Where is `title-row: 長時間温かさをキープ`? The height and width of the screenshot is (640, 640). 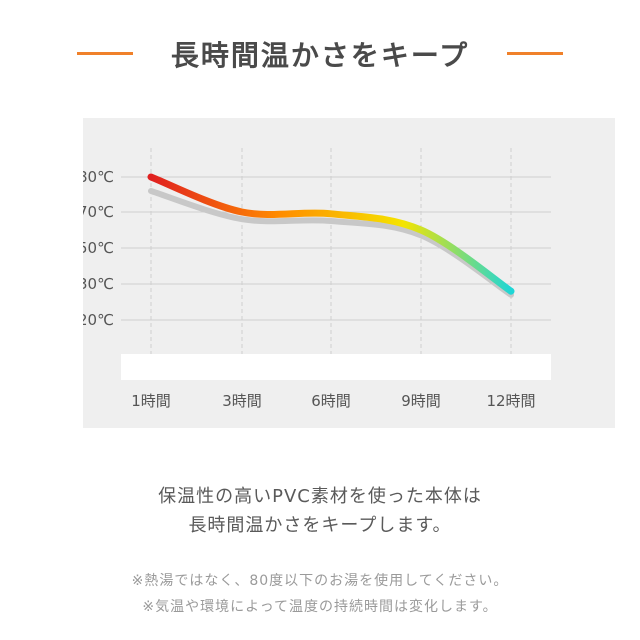
title-row: 長時間温かさをキープ is located at coordinates (320, 53).